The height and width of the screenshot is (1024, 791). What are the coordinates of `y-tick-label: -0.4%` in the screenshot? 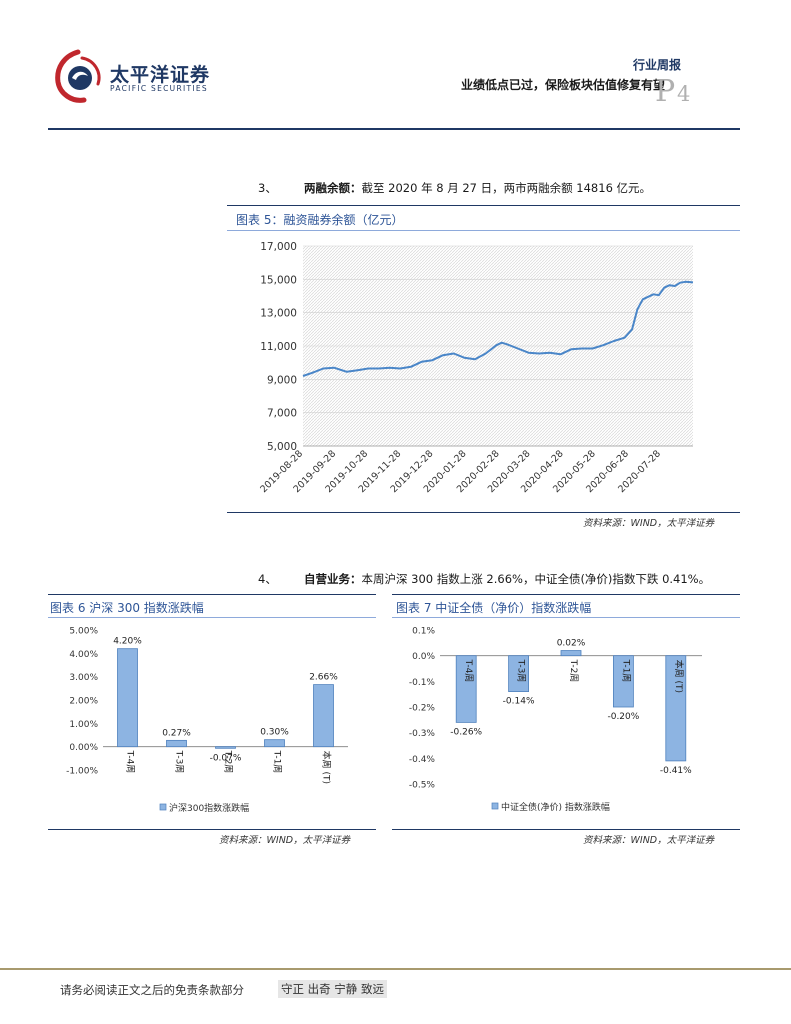 It's located at (422, 760).